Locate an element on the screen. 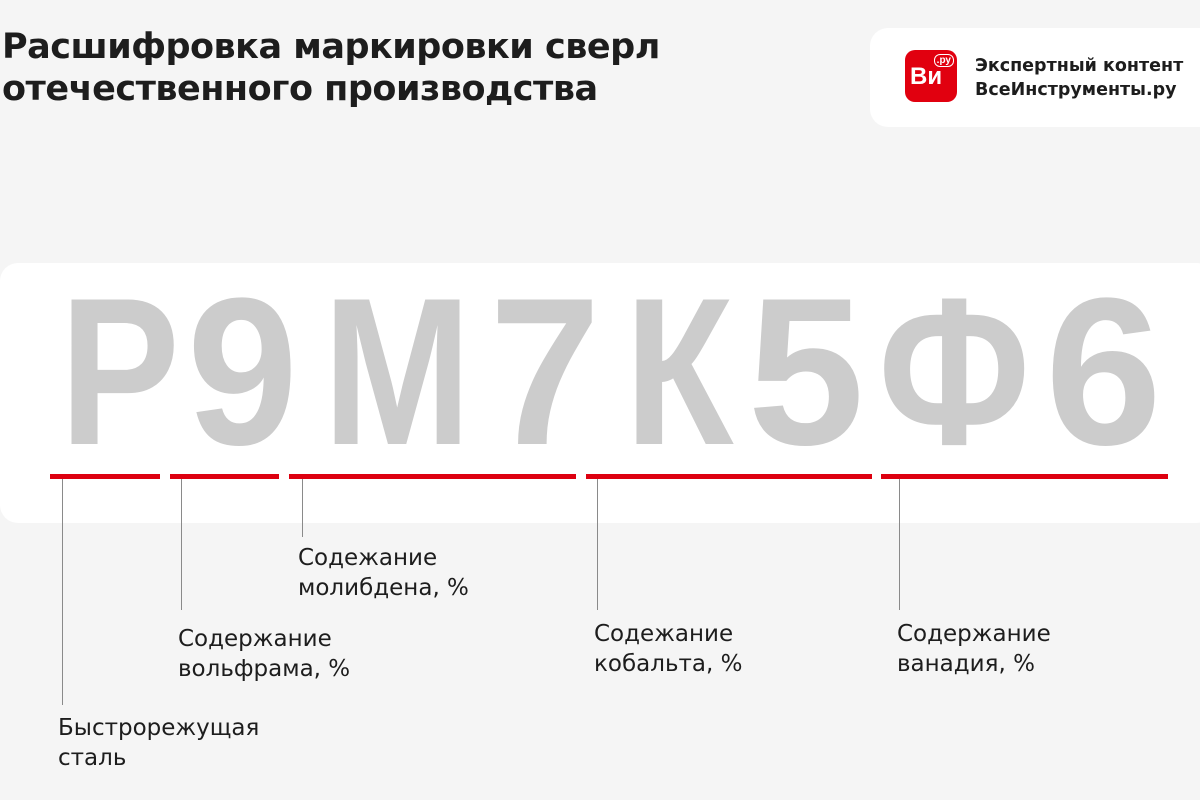 The image size is (1200, 800). brand-line-1: Экспертный контент is located at coordinates (1079, 66).